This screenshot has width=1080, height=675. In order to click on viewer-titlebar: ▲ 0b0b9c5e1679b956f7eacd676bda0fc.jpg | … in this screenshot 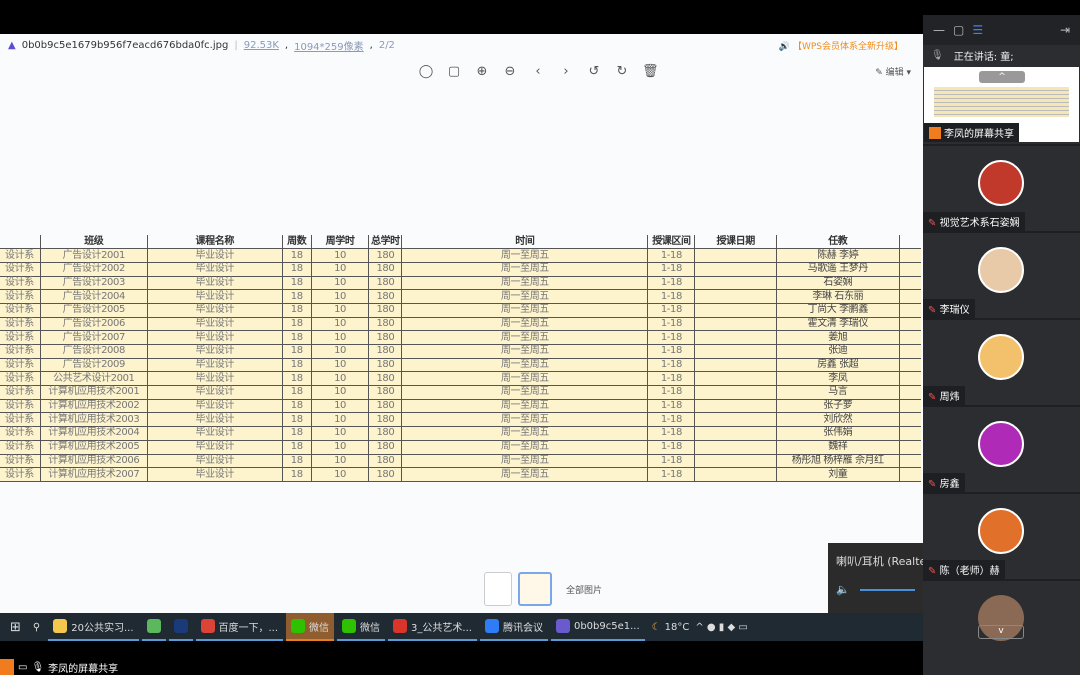, I will do `click(201, 46)`.